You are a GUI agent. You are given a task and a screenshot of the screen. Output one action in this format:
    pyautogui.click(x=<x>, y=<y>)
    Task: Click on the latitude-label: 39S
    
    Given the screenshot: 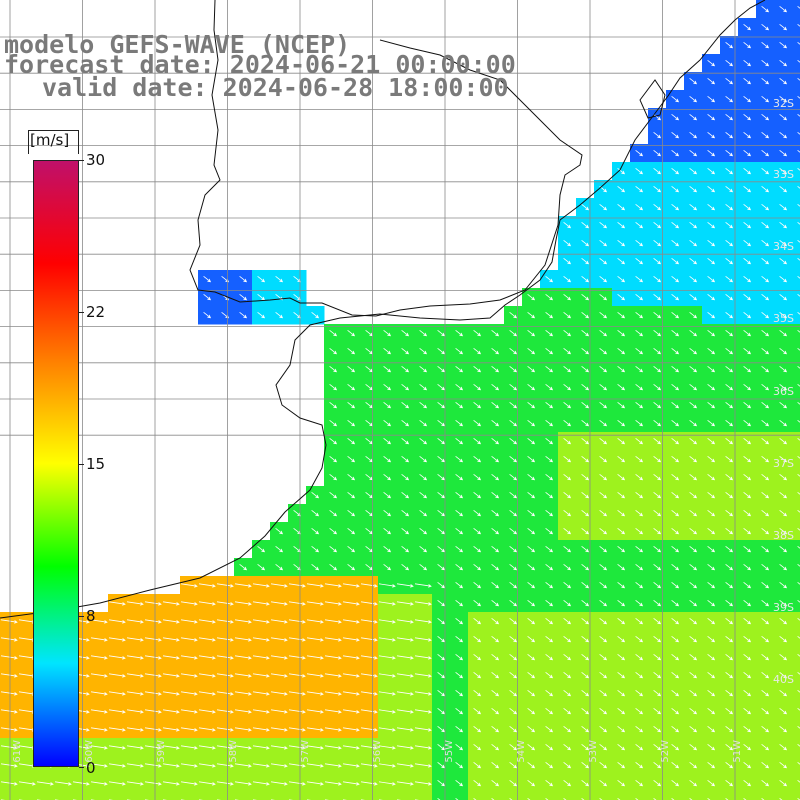 What is the action you would take?
    pyautogui.click(x=783, y=607)
    